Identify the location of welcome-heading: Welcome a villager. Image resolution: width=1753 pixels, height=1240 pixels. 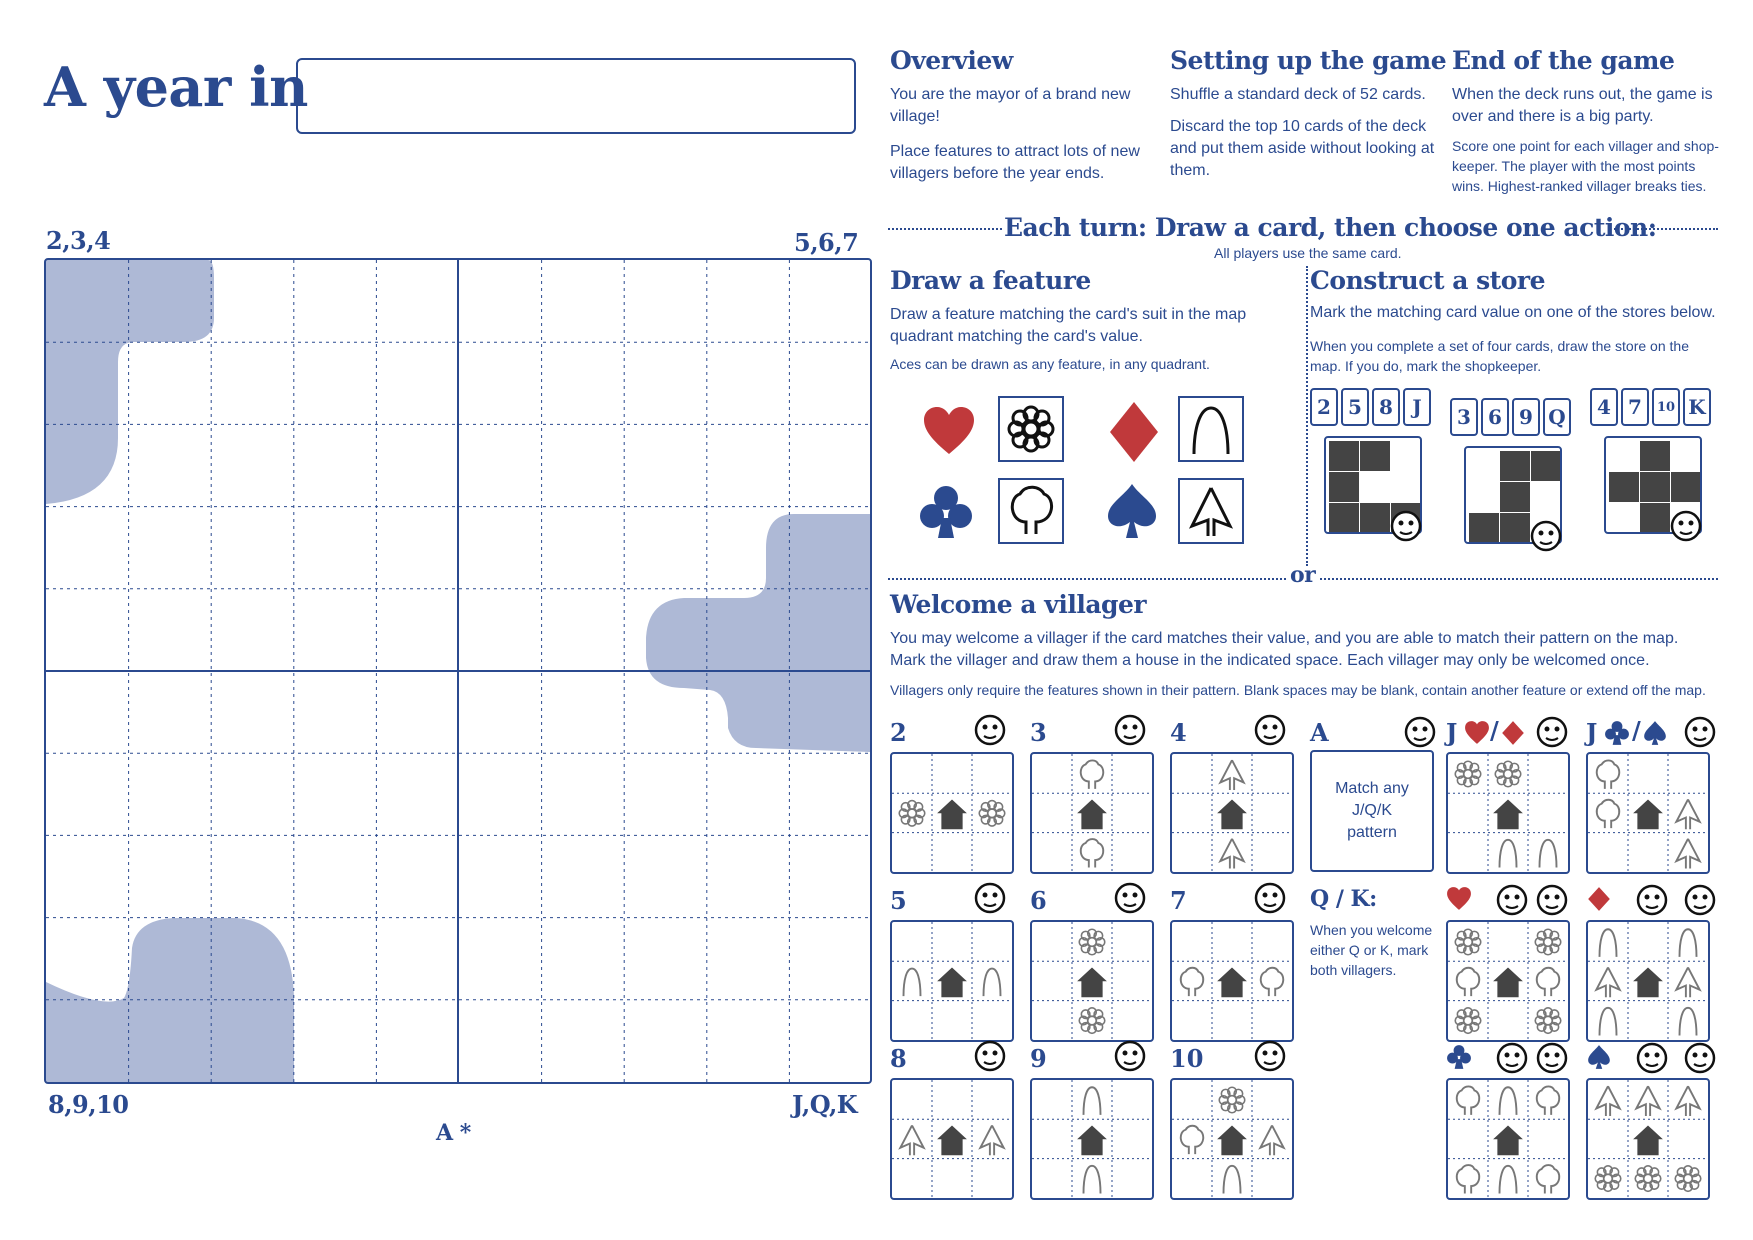
(1018, 604).